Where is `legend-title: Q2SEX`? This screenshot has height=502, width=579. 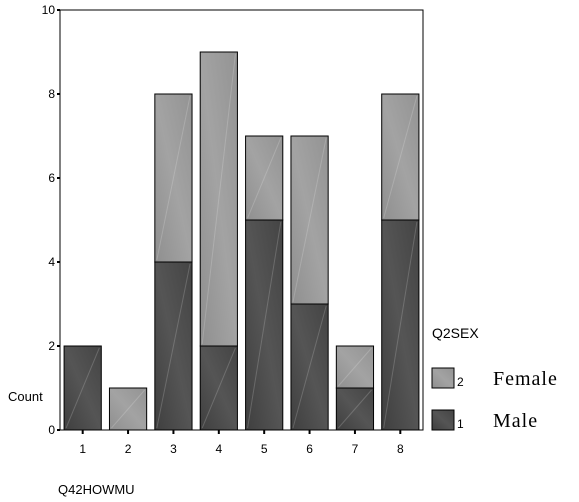 legend-title: Q2SEX is located at coordinates (455, 333).